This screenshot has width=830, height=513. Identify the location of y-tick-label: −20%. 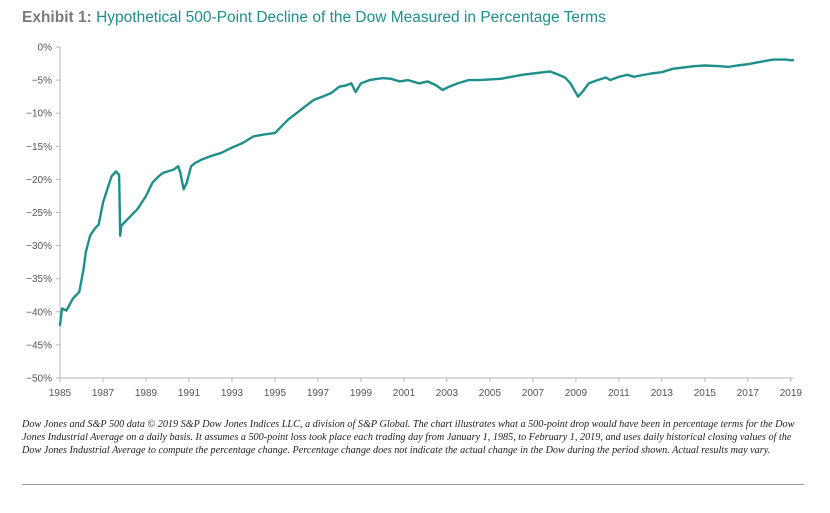
(39, 180).